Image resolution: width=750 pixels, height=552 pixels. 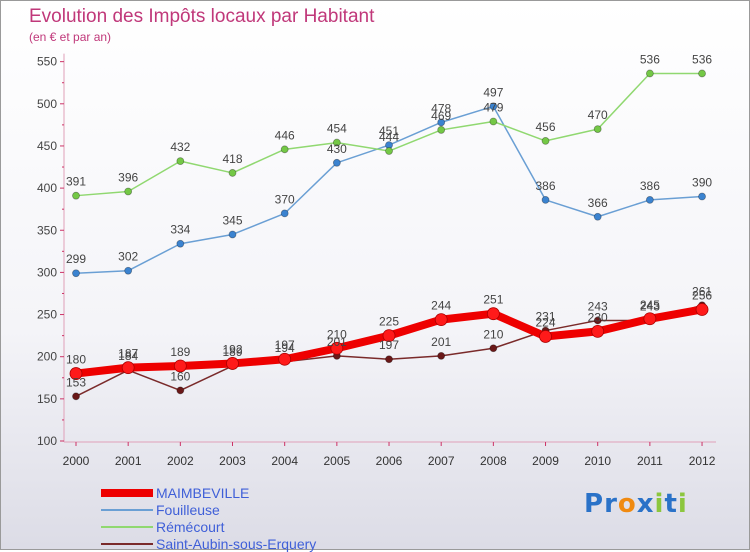 What do you see at coordinates (188, 509) in the screenshot?
I see `legend-label: Fouilleuse` at bounding box center [188, 509].